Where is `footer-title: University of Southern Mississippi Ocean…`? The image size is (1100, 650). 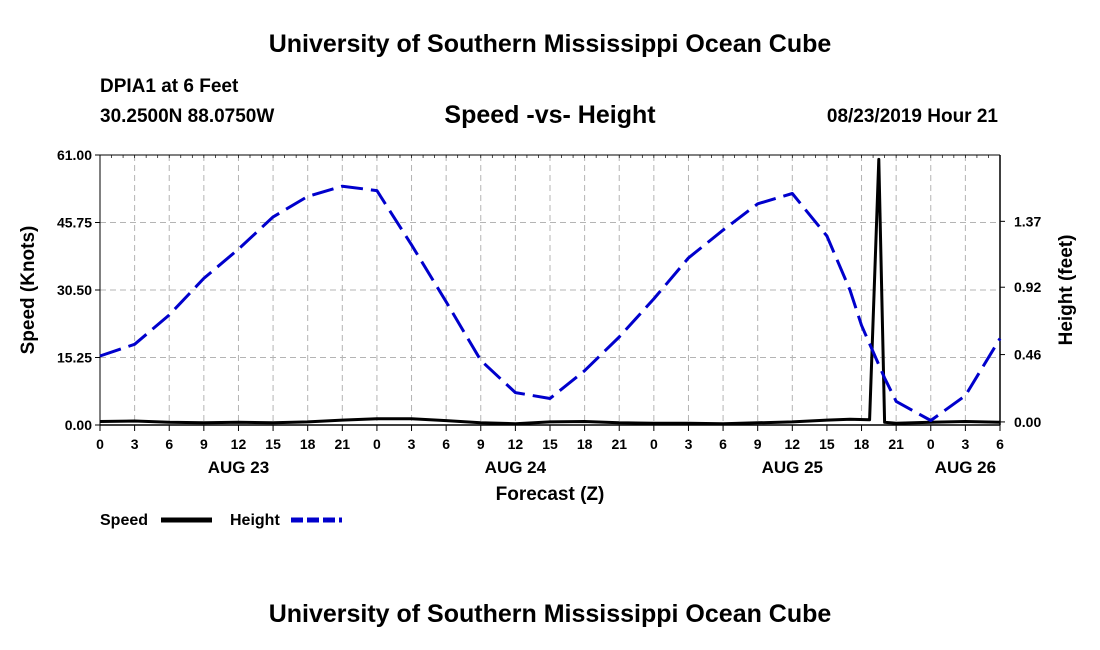
footer-title: University of Southern Mississippi Ocean… is located at coordinates (550, 614).